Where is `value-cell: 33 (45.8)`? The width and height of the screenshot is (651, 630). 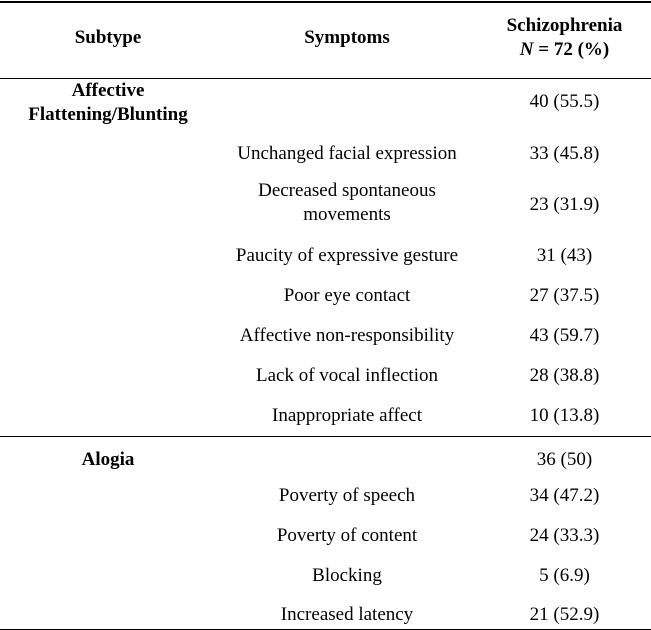 value-cell: 33 (45.8) is located at coordinates (564, 153).